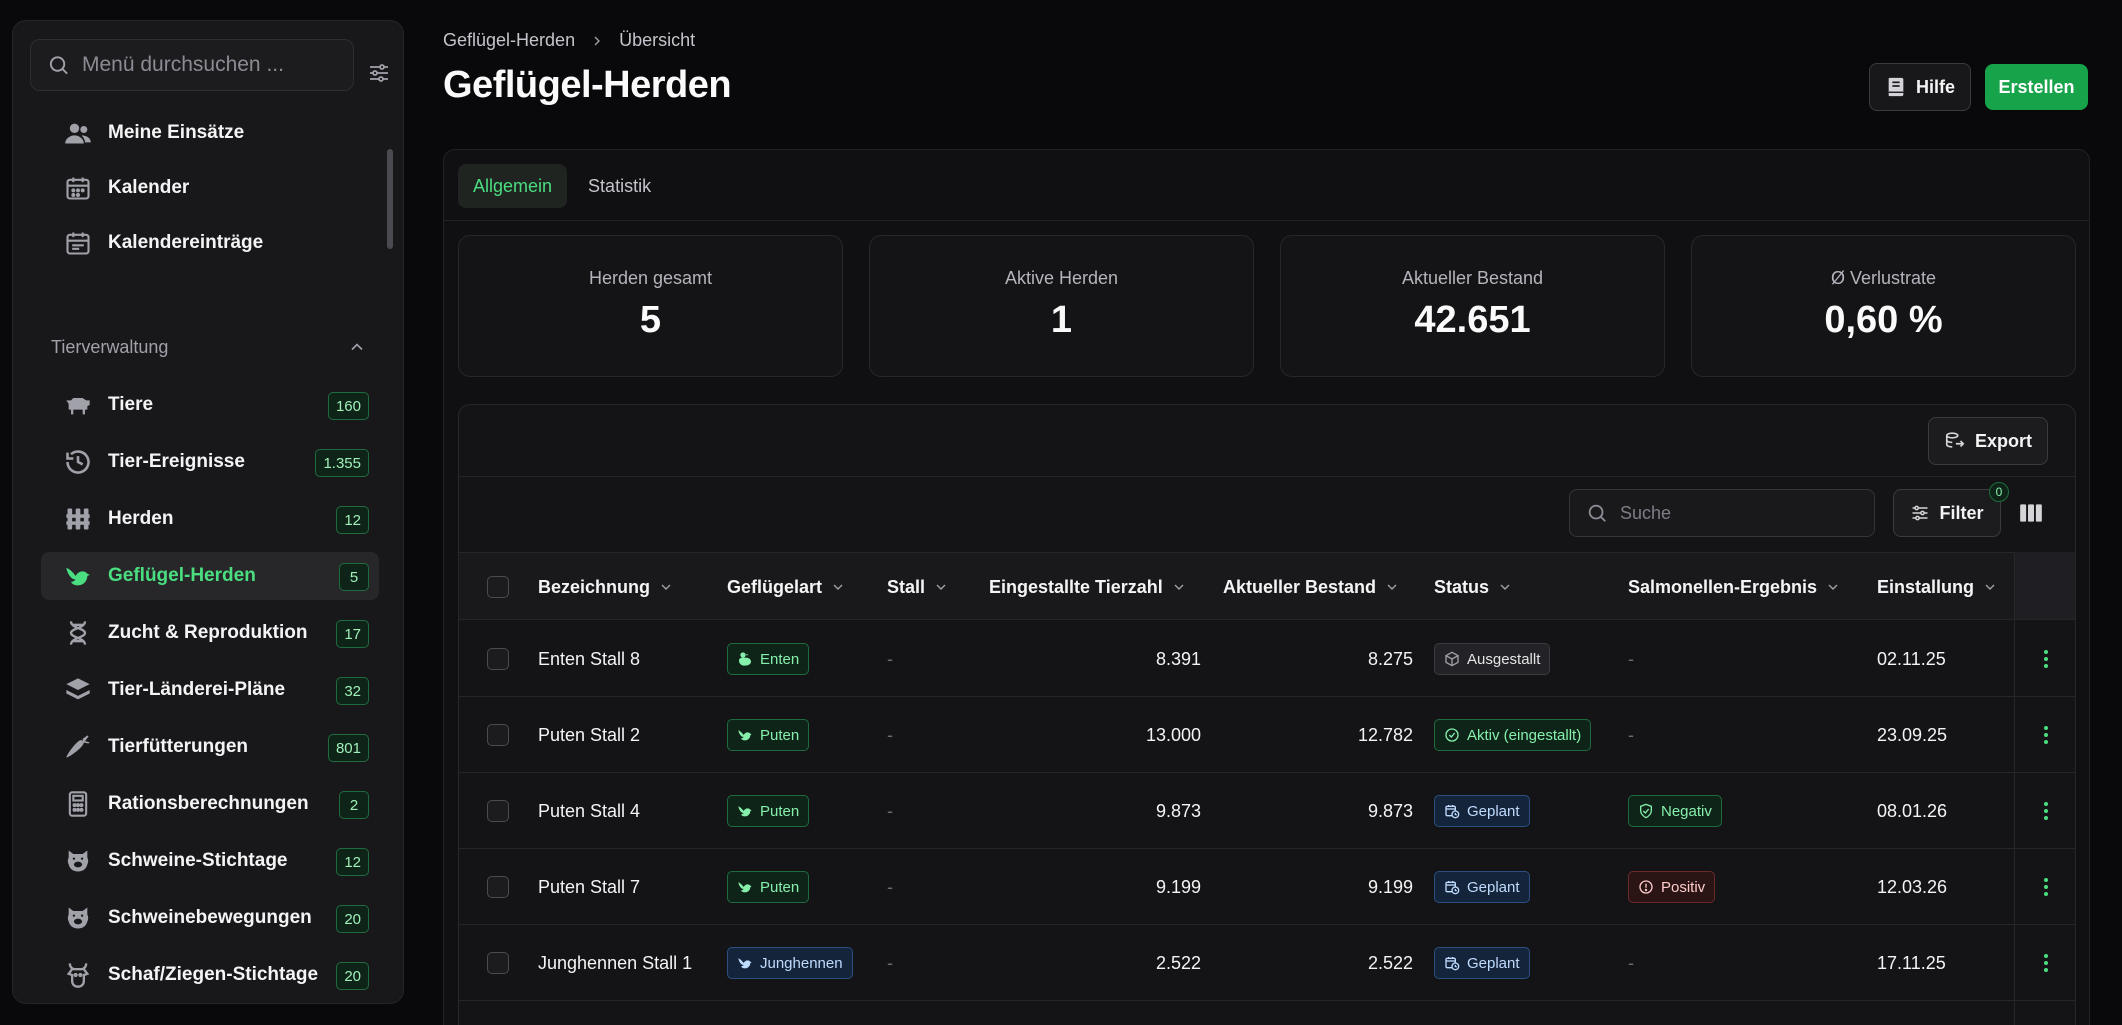 This screenshot has width=2122, height=1025. What do you see at coordinates (1937, 587) in the screenshot?
I see `column-header-einstallung: Einstallung` at bounding box center [1937, 587].